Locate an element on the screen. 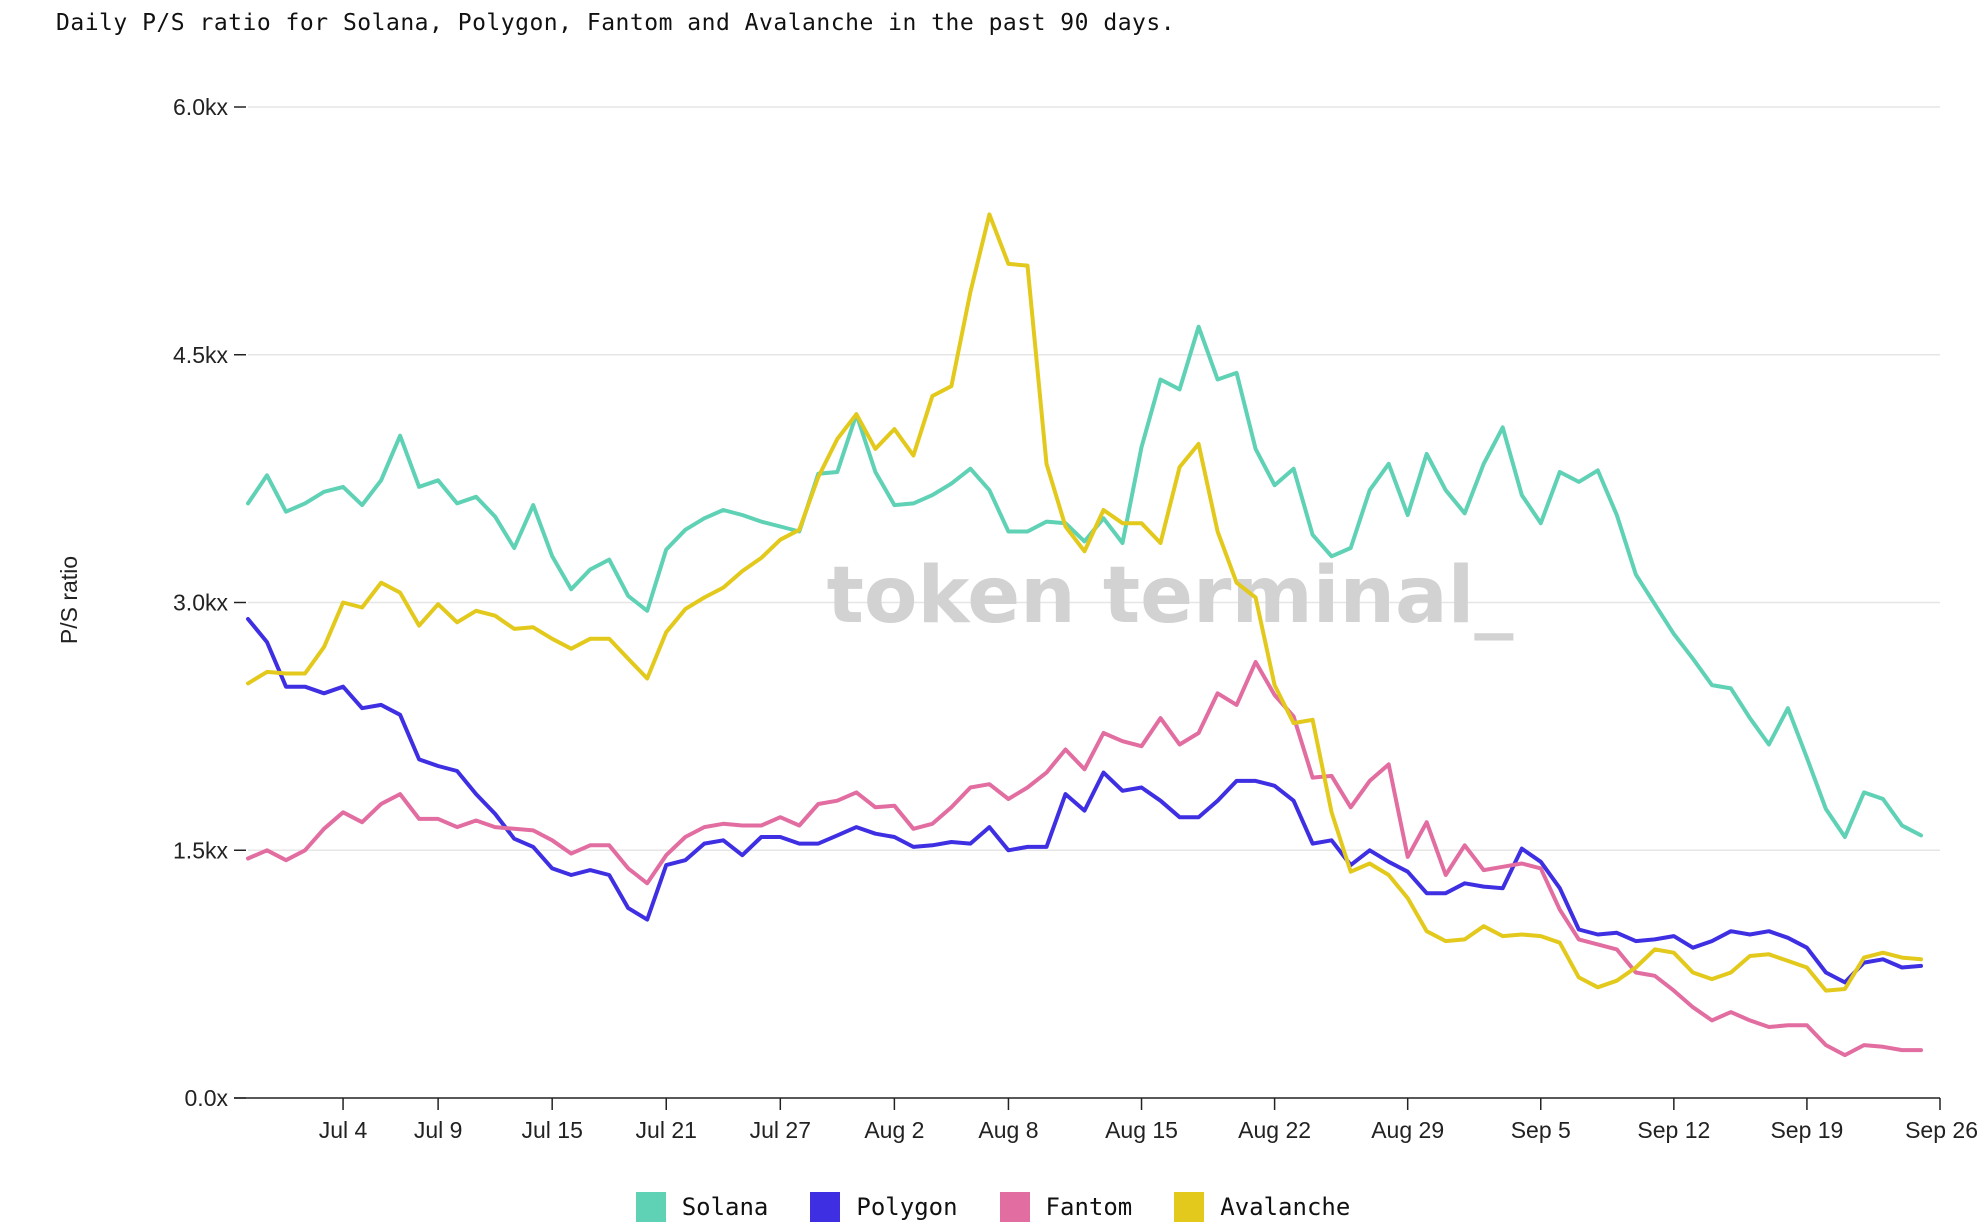 The height and width of the screenshot is (1231, 1986). y-tick-label: 4.5kx is located at coordinates (200, 355).